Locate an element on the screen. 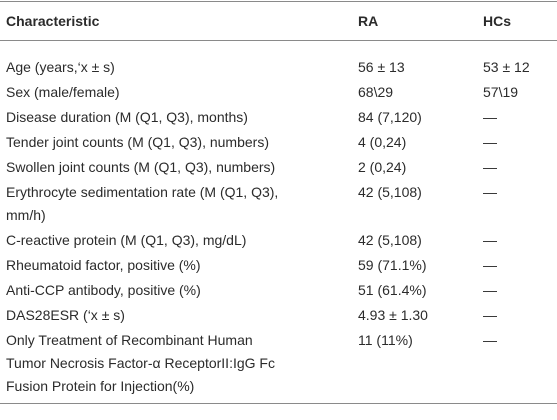  table-cell: 4.93 ± 1.30 is located at coordinates (393, 315).